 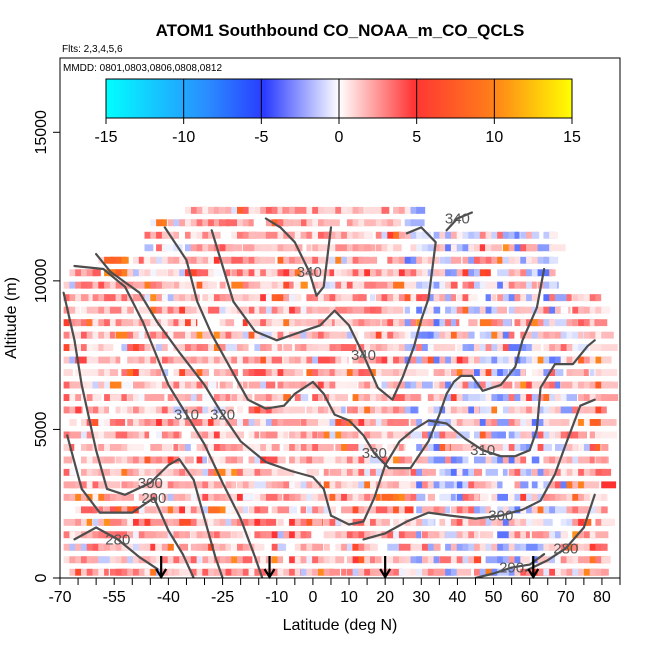 What do you see at coordinates (421, 597) in the screenshot?
I see `x-tick-label: 30` at bounding box center [421, 597].